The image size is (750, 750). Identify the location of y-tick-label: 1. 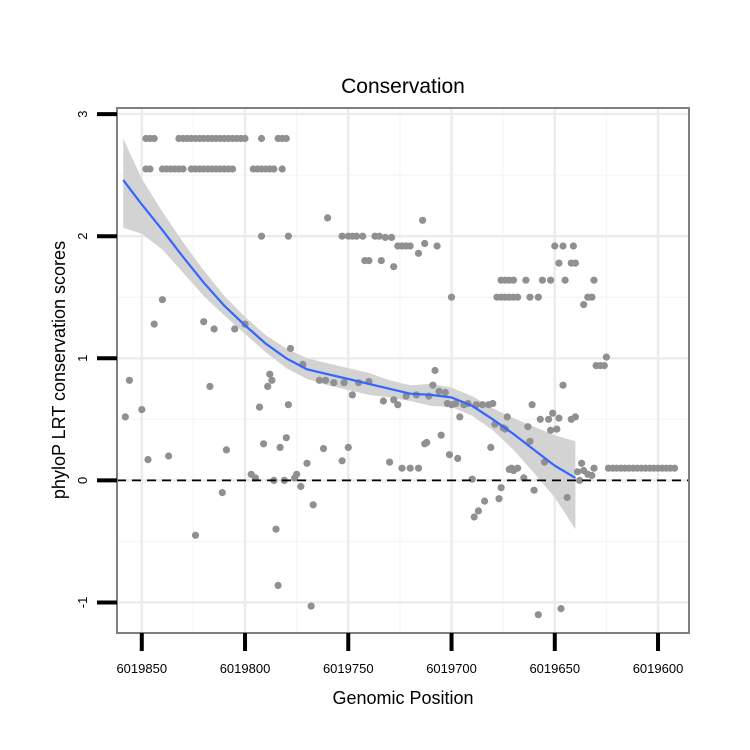
(82, 358).